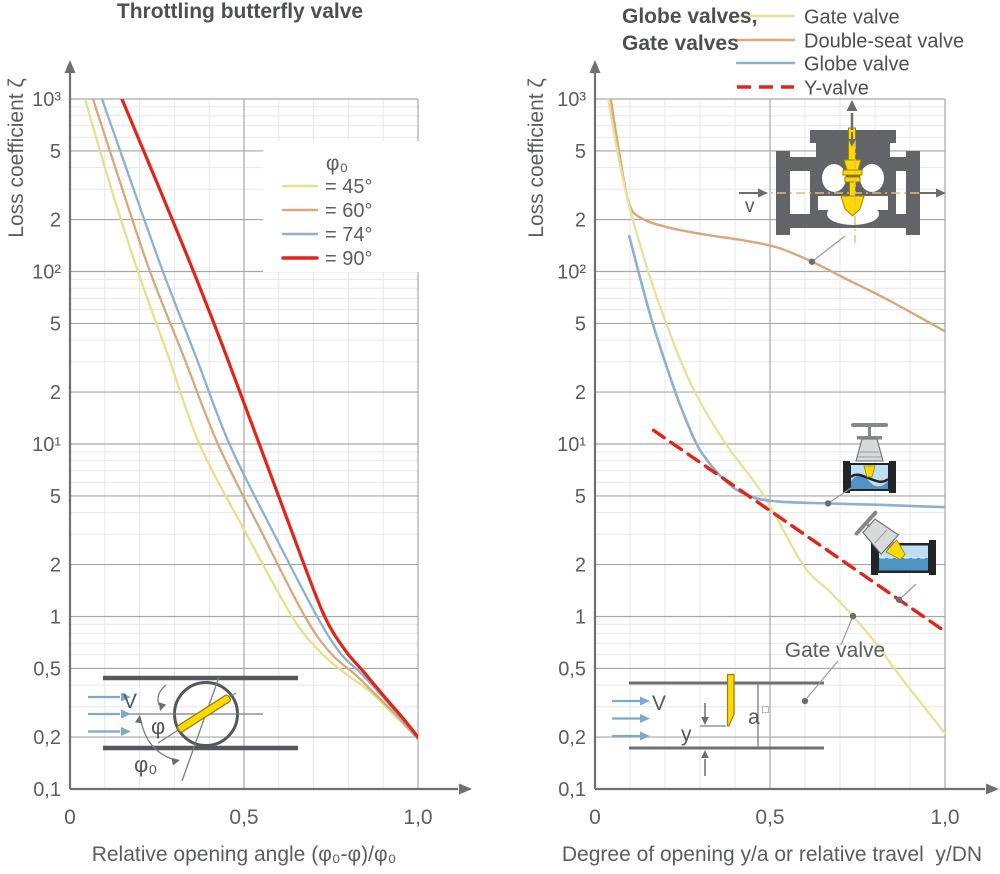  I want to click on left-x-axis-label: Relative opening angle (φ₀-φ)/φ₀, so click(244, 854).